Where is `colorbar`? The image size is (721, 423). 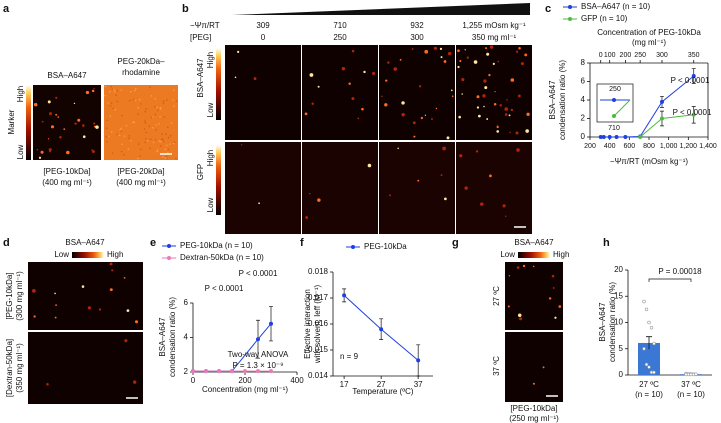 colorbar is located at coordinates (218, 84).